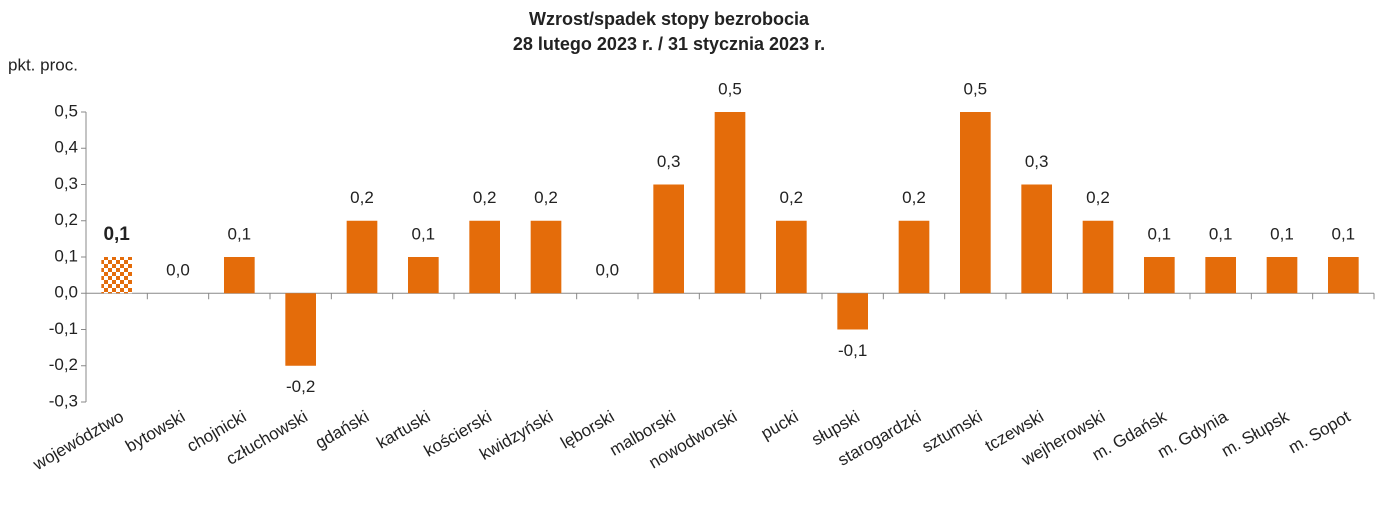  I want to click on y-tick-label: 0,1, so click(66, 255).